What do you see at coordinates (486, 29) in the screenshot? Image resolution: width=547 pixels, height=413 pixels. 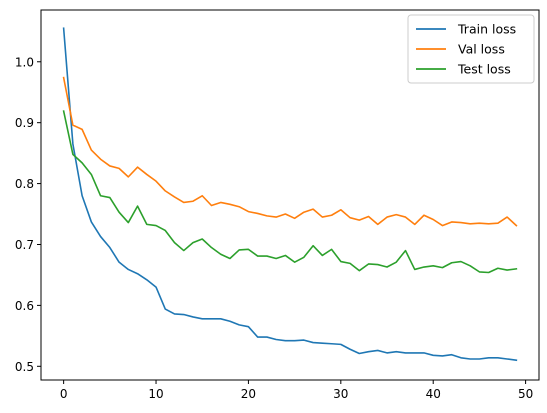 I see `legend-label: Train loss` at bounding box center [486, 29].